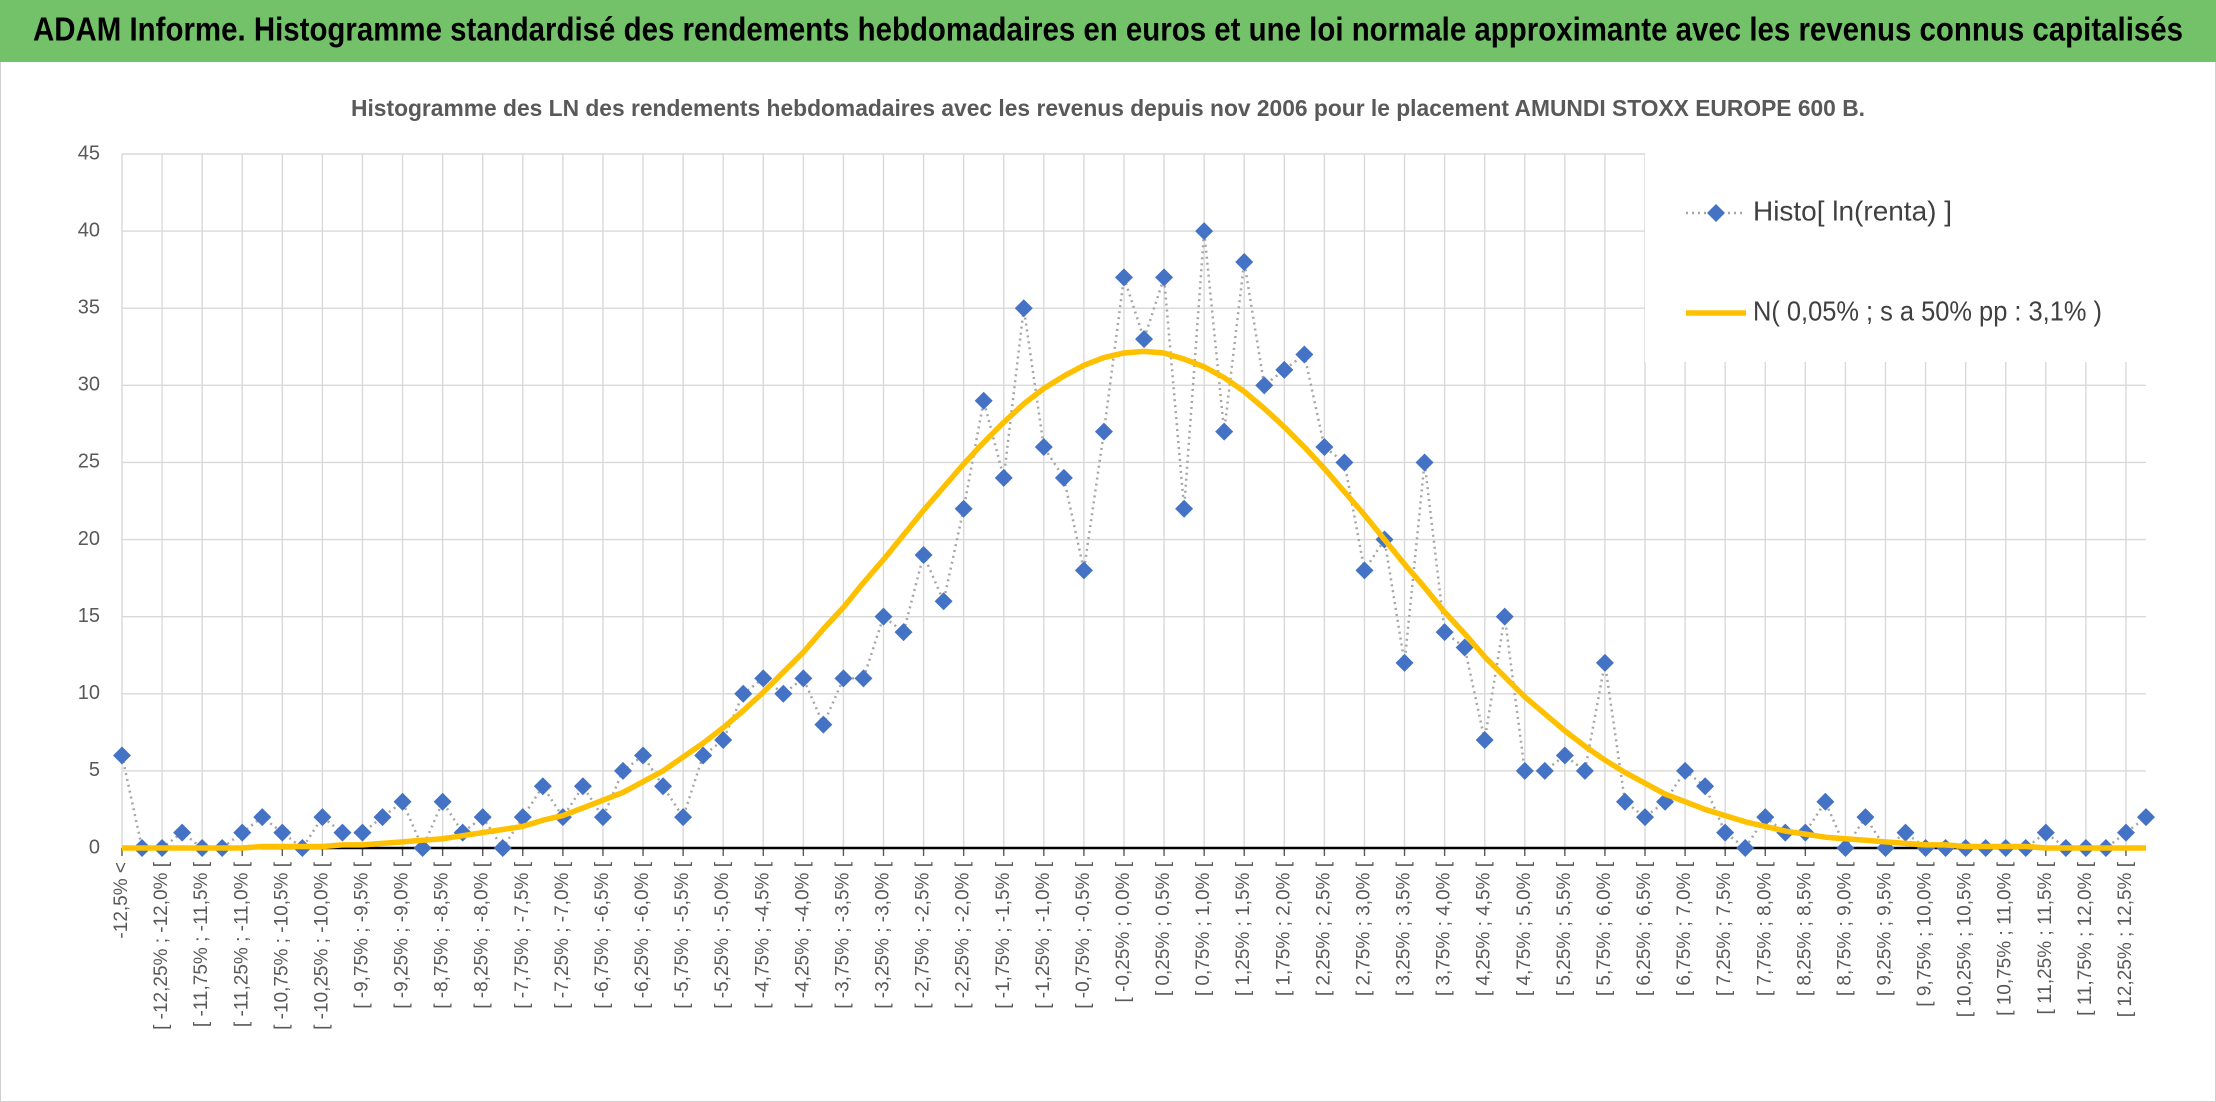 The width and height of the screenshot is (2216, 1102). Describe the element at coordinates (1564, 928) in the screenshot. I see `x-tick-label: [ 5,25% ; 5,5% [` at that location.